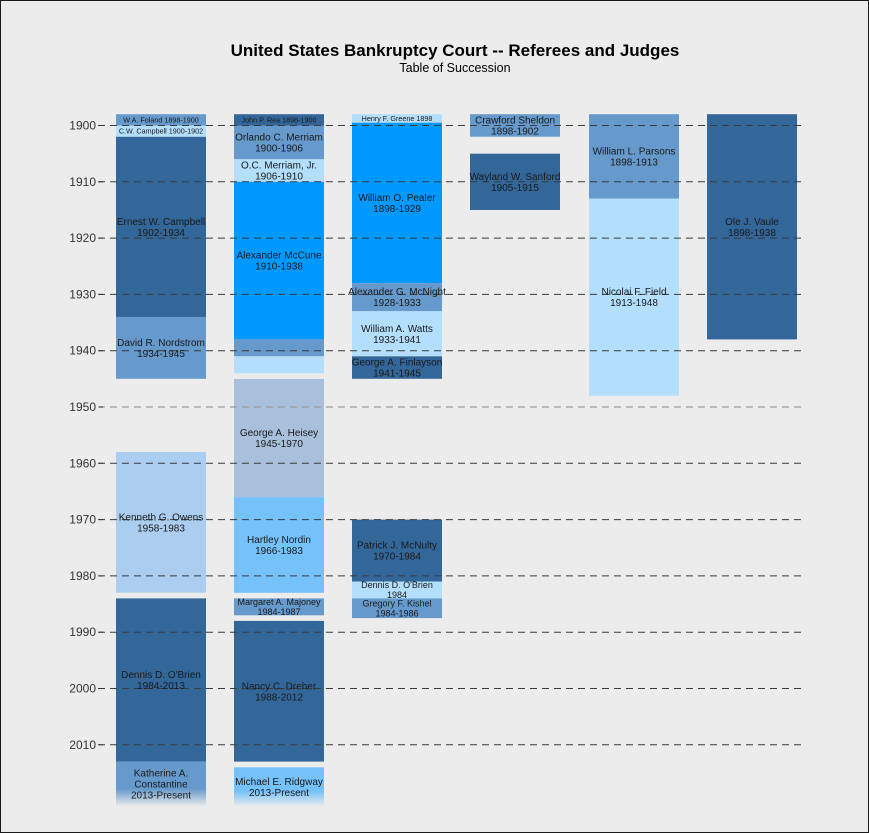  What do you see at coordinates (397, 303) in the screenshot?
I see `tenure-label-line: 1928-1933` at bounding box center [397, 303].